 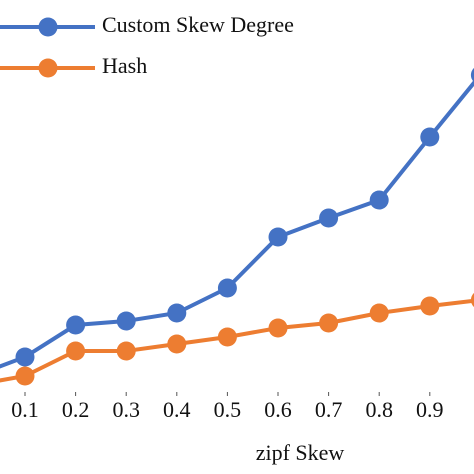 What do you see at coordinates (124, 65) in the screenshot?
I see `legend-label: Hash` at bounding box center [124, 65].